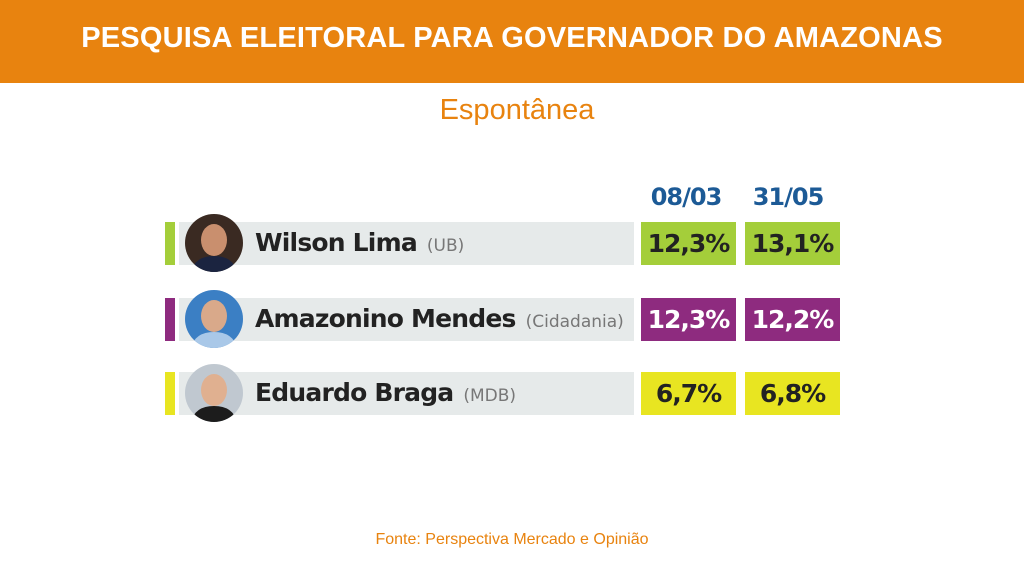 Image resolution: width=1024 pixels, height=576 pixels. I want to click on candidate-name-text: Amazonino Mendes, so click(385, 318).